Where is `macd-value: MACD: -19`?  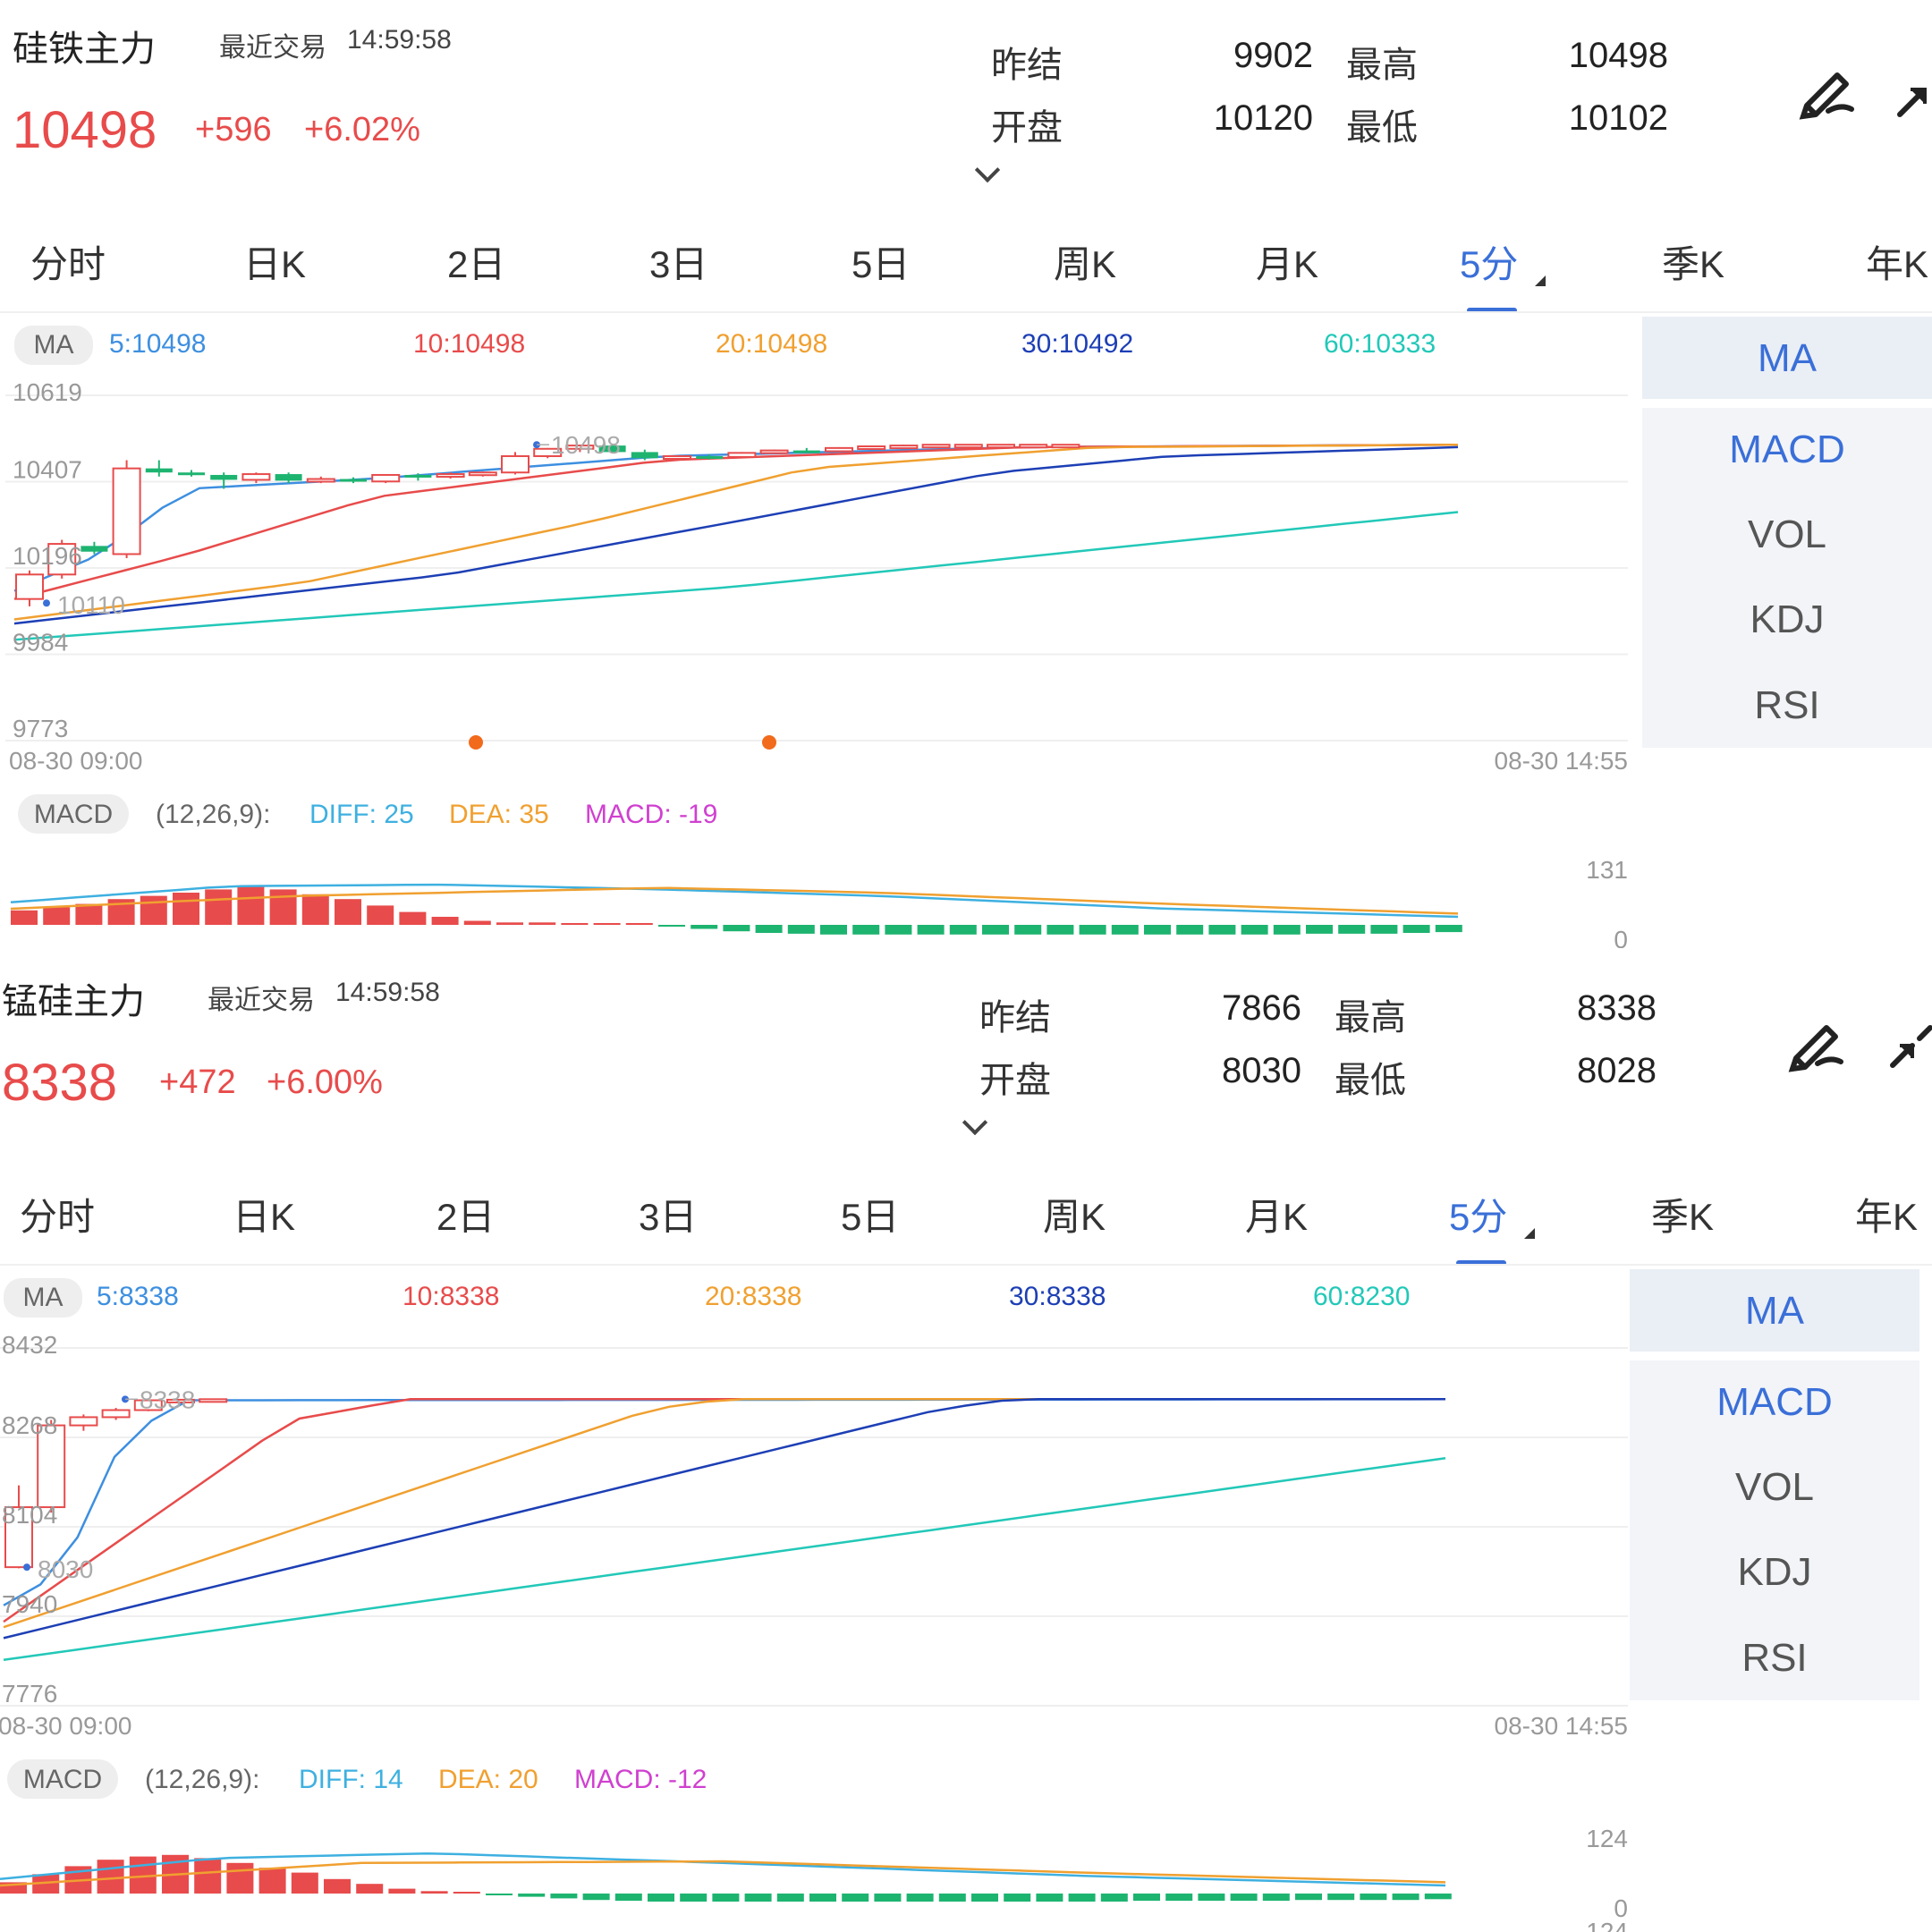 macd-value: MACD: -19 is located at coordinates (651, 814).